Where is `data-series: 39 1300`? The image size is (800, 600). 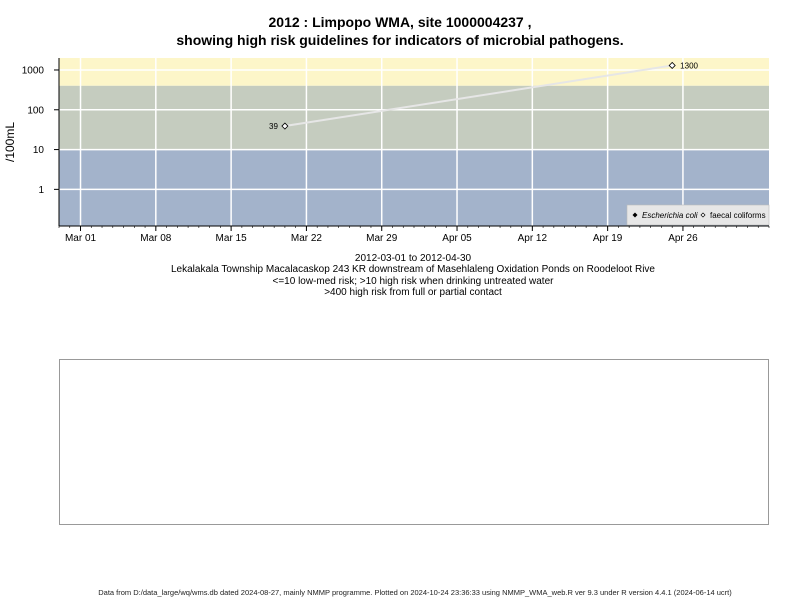 data-series: 39 1300 is located at coordinates (484, 96).